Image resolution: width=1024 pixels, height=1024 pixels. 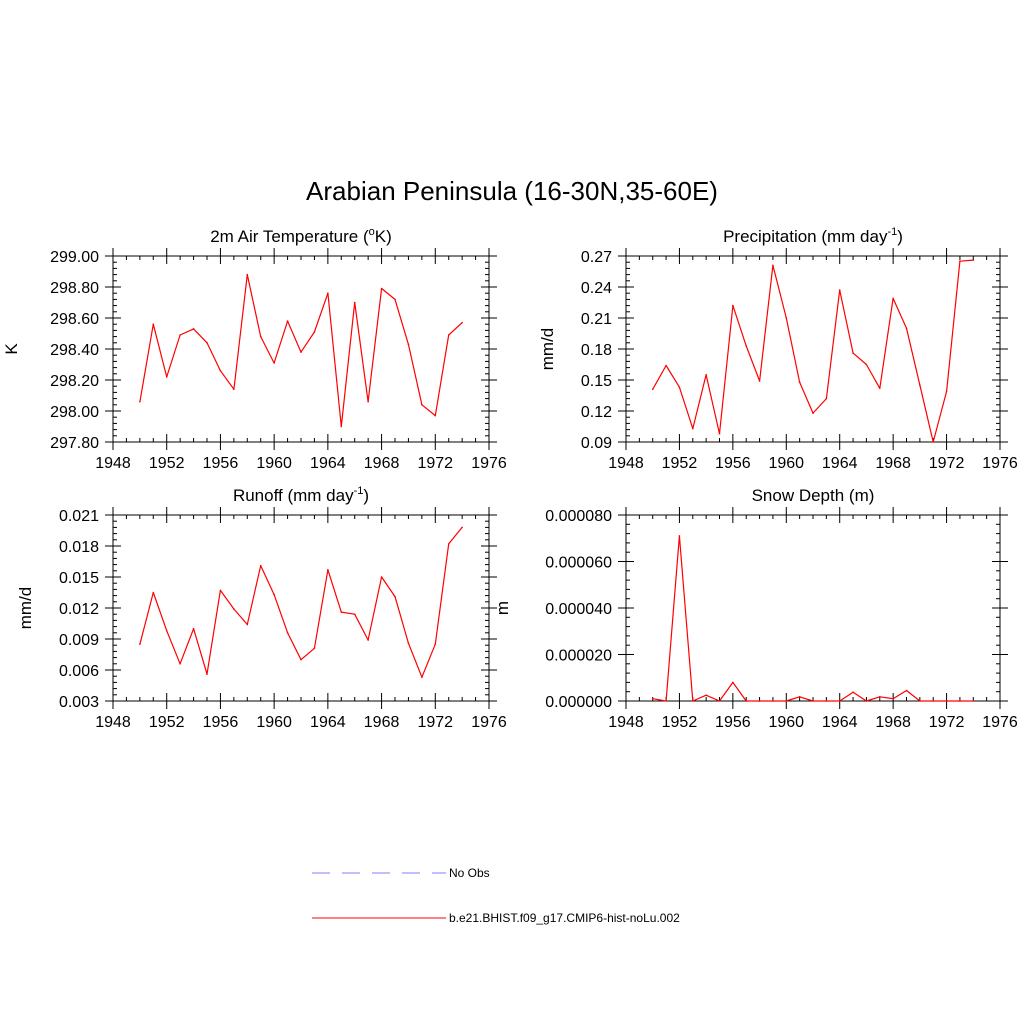 What do you see at coordinates (596, 257) in the screenshot?
I see `panel-2-y-tick-label: 0.27` at bounding box center [596, 257].